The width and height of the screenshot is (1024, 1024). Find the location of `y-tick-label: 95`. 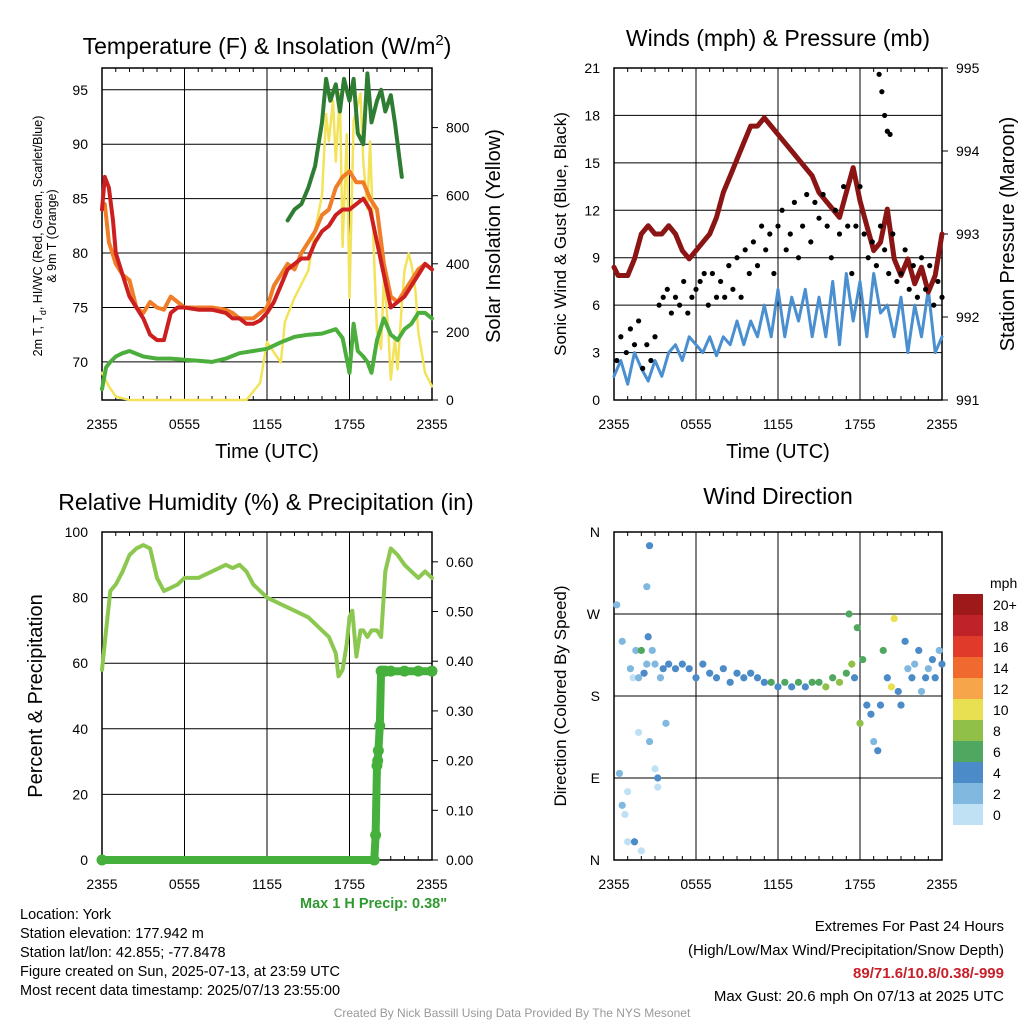

y-tick-label: 95 is located at coordinates (80, 90).